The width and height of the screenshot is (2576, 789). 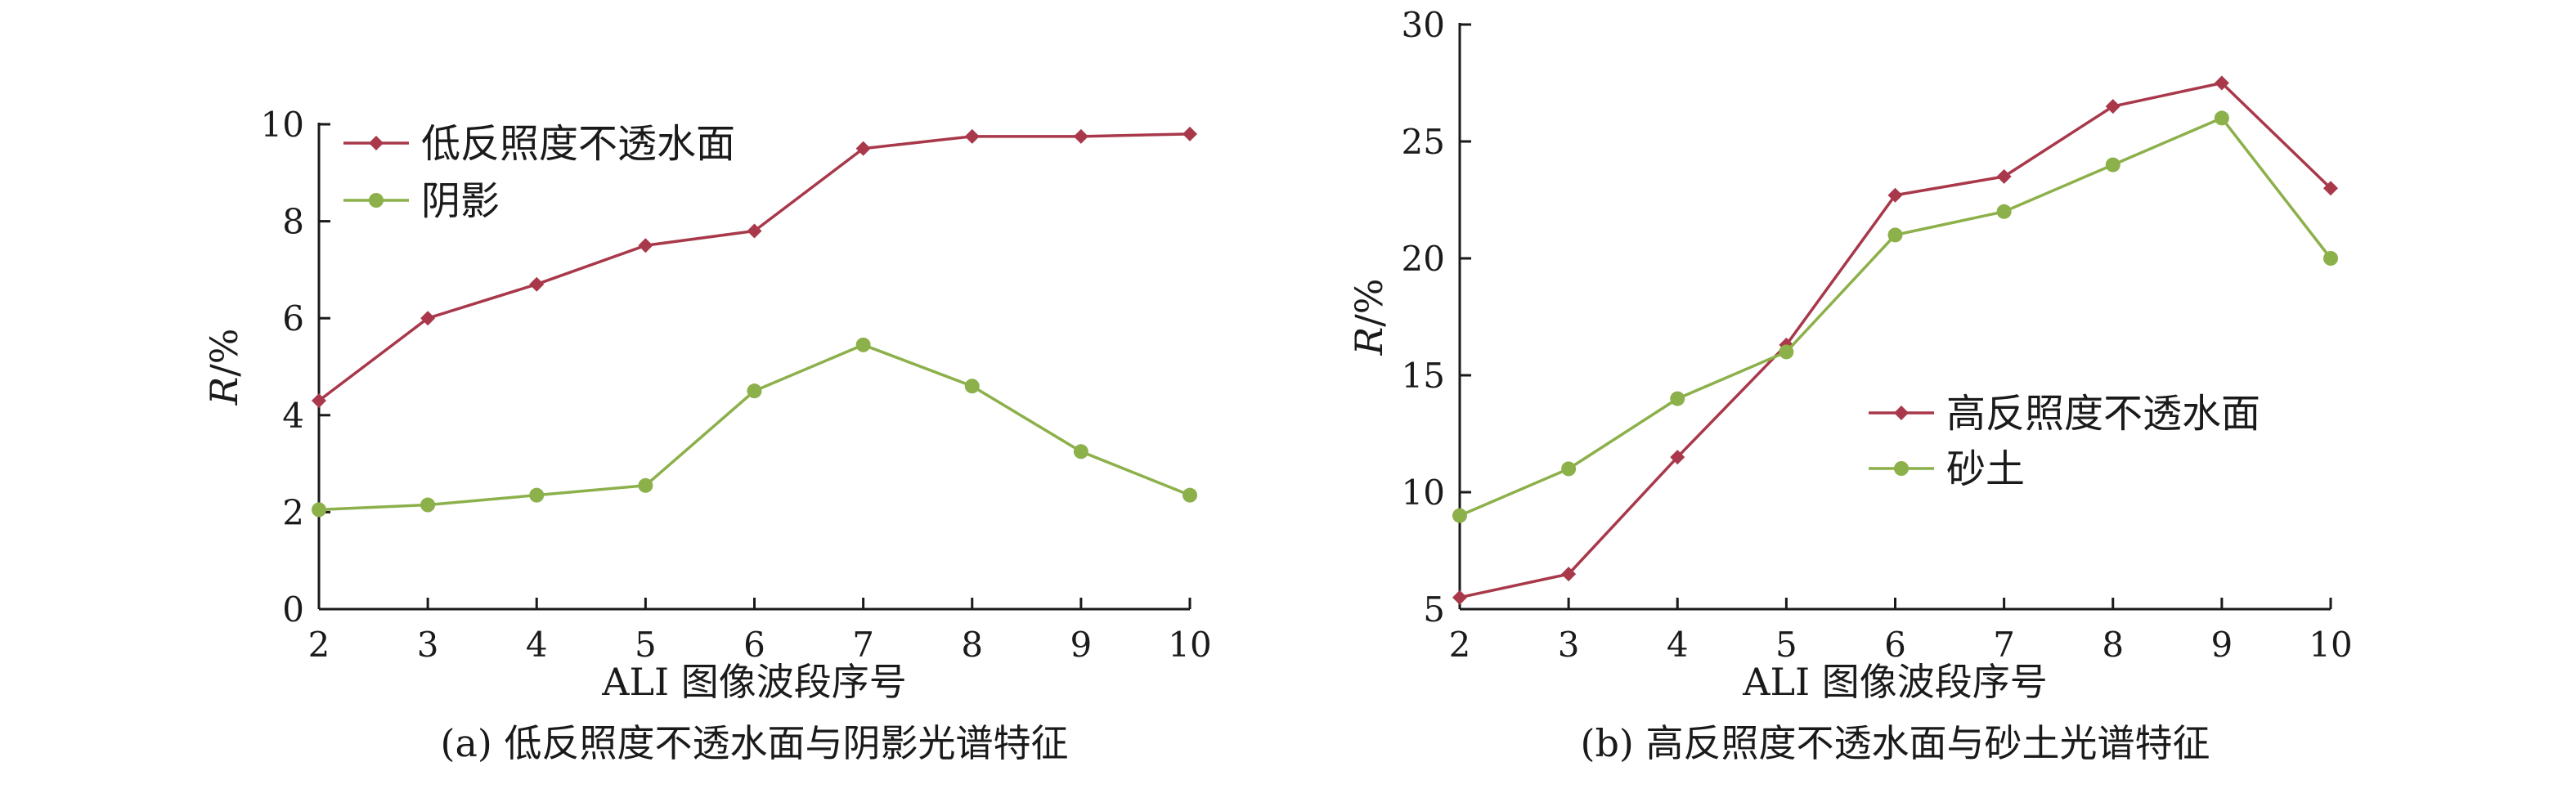 What do you see at coordinates (293, 610) in the screenshot?
I see `y-tick-label: 0` at bounding box center [293, 610].